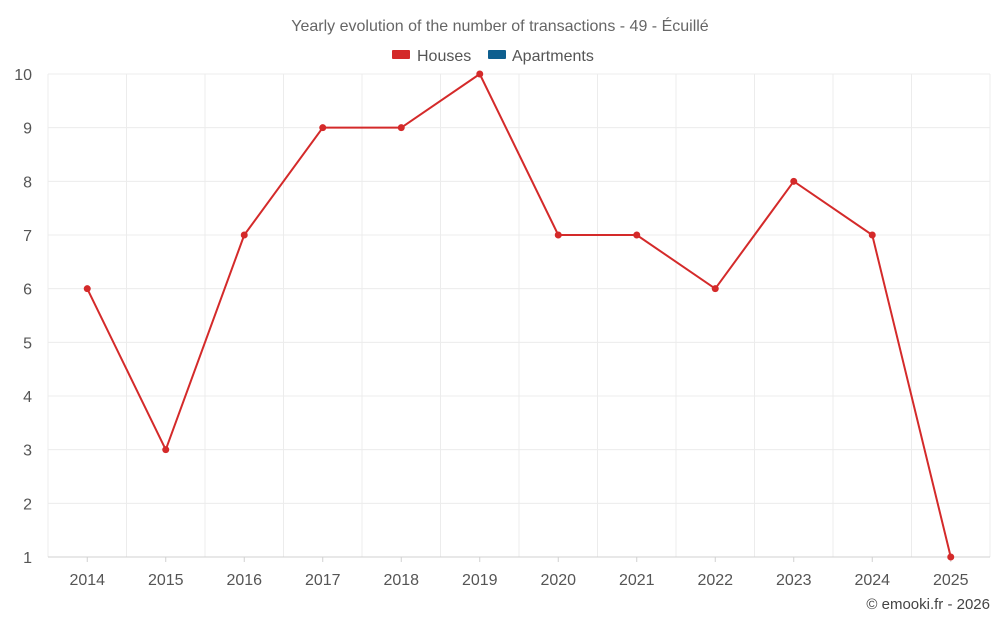 This screenshot has width=1000, height=625. I want to click on x-tick-label: 2023, so click(794, 580).